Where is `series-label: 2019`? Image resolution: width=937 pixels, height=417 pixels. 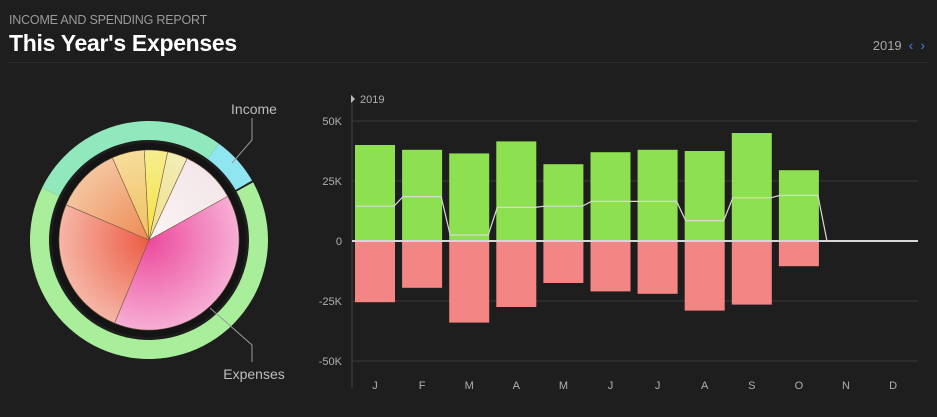
series-label: 2019 is located at coordinates (372, 100).